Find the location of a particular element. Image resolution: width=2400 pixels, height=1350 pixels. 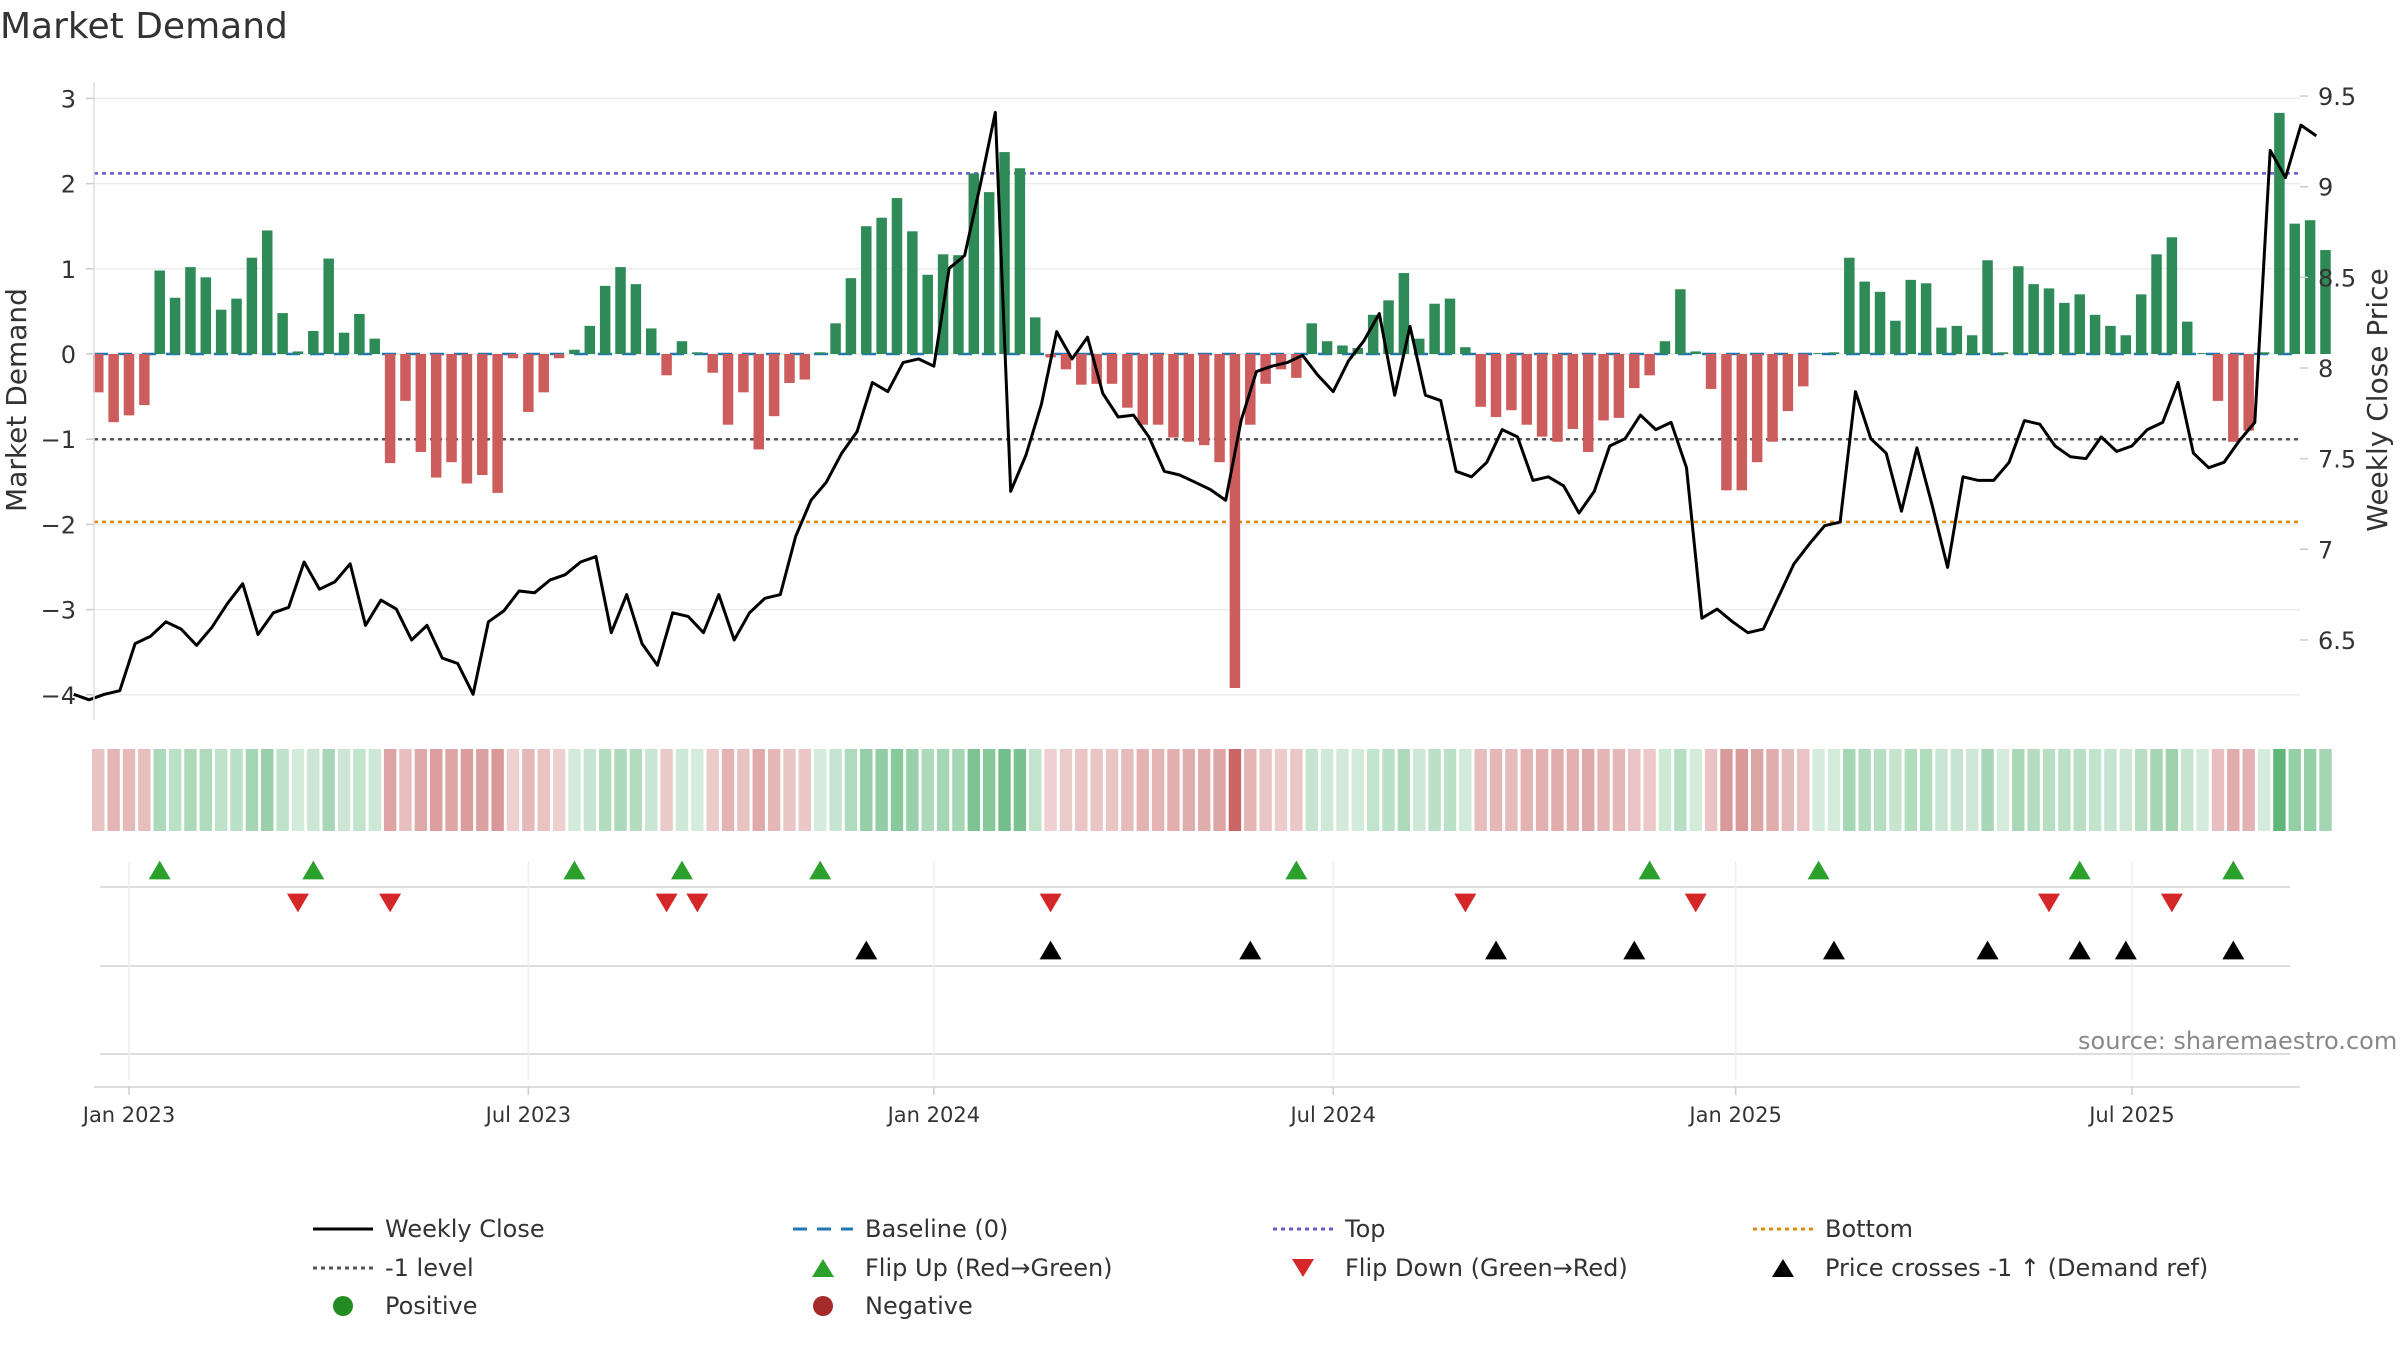

demand-heat-strip is located at coordinates (1212, 790).